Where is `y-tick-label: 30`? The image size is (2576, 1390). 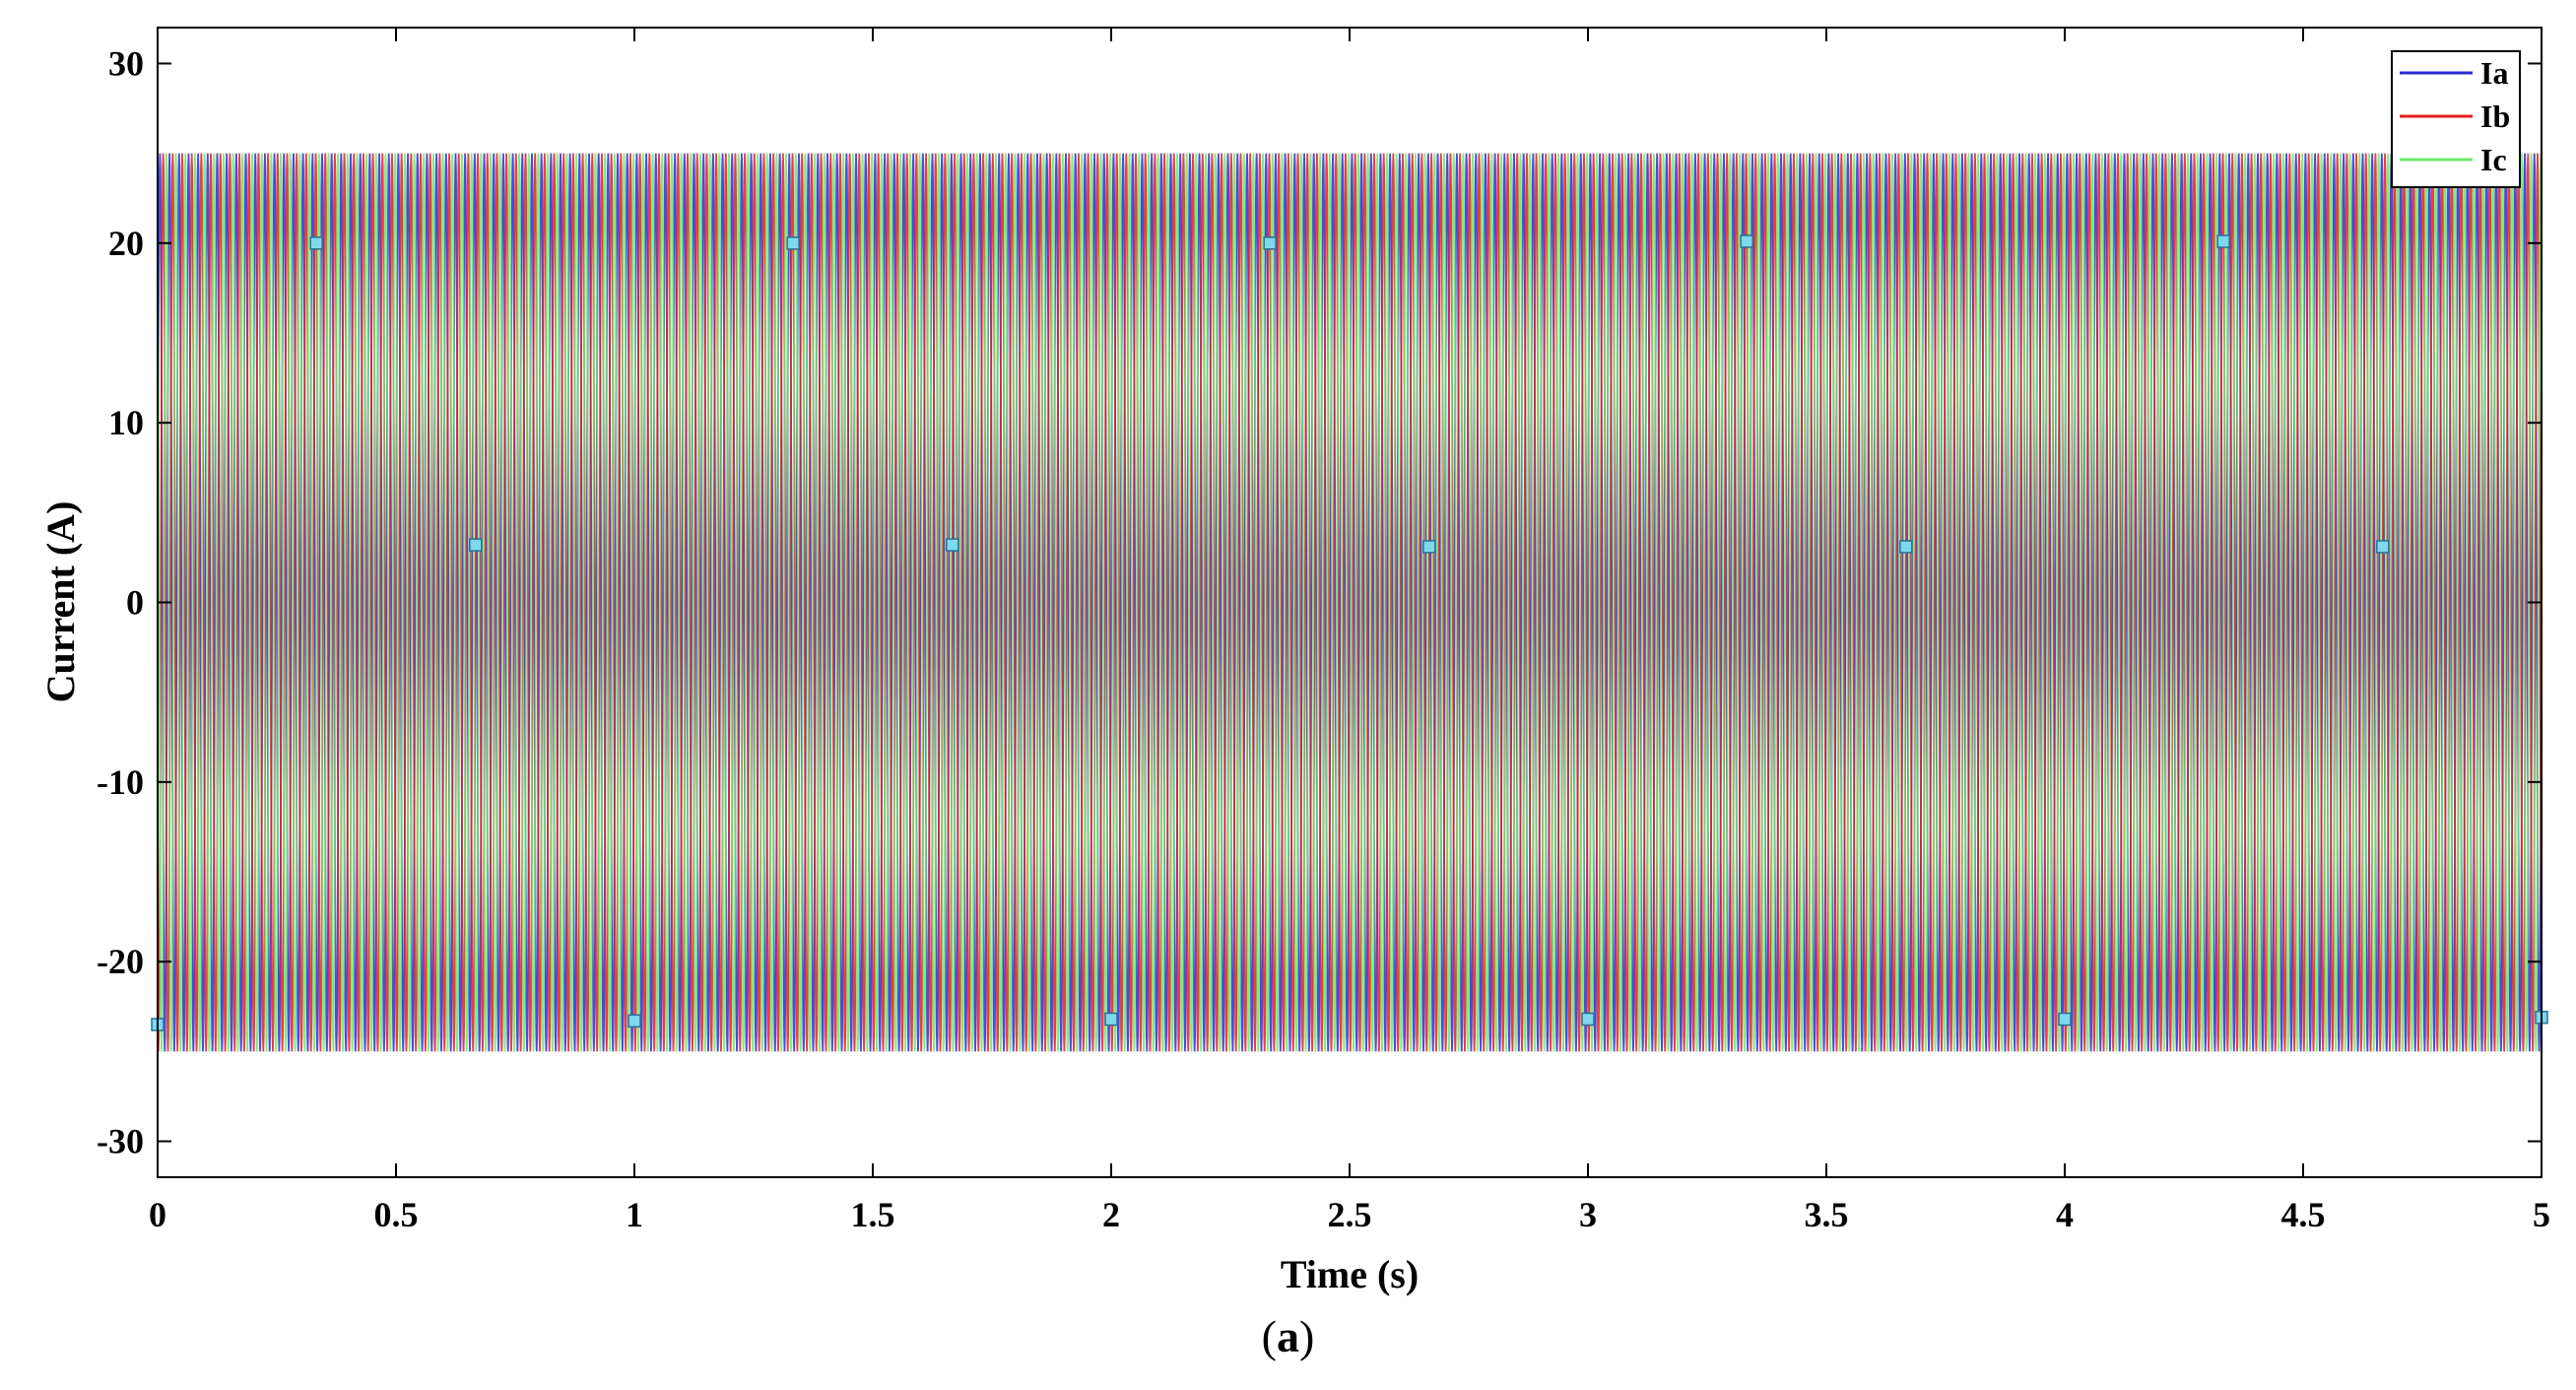
y-tick-label: 30 is located at coordinates (126, 63).